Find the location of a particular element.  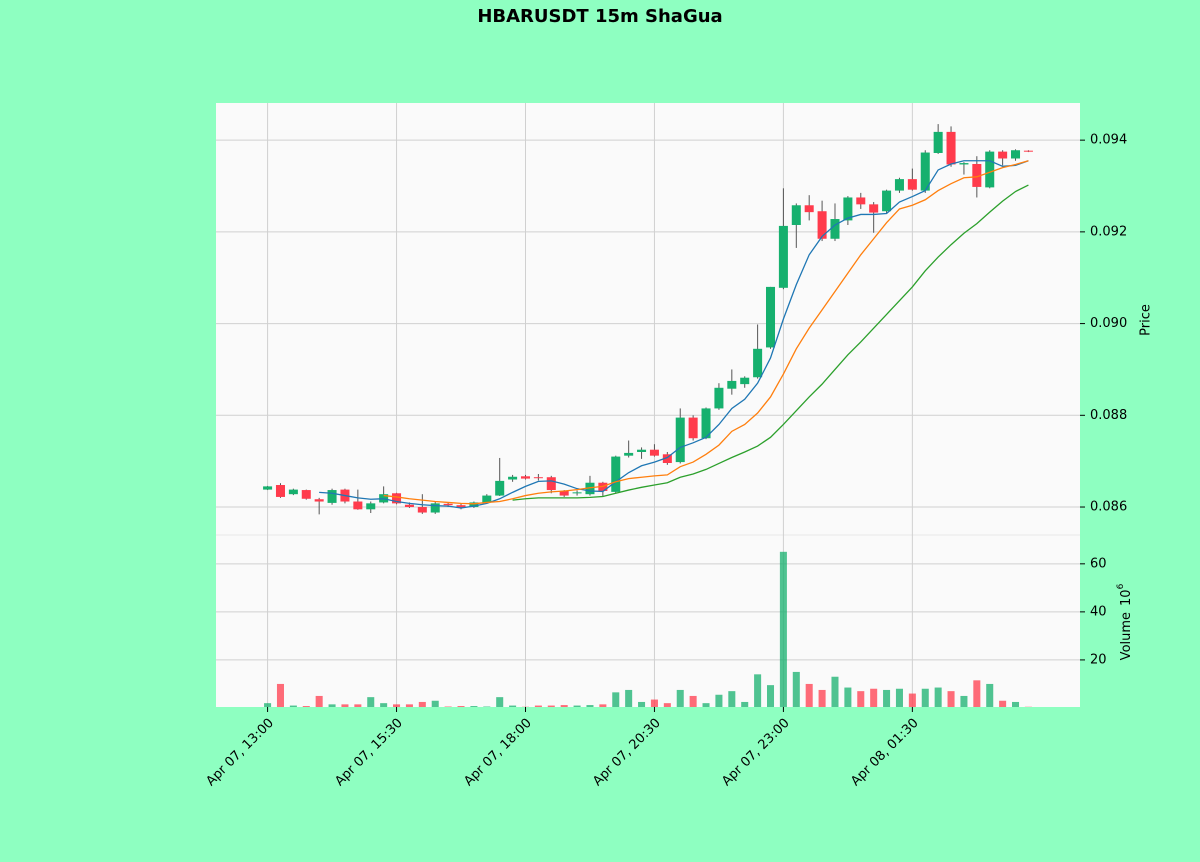

x-tick-label: Apr 07, 18:00 is located at coordinates (497, 752).